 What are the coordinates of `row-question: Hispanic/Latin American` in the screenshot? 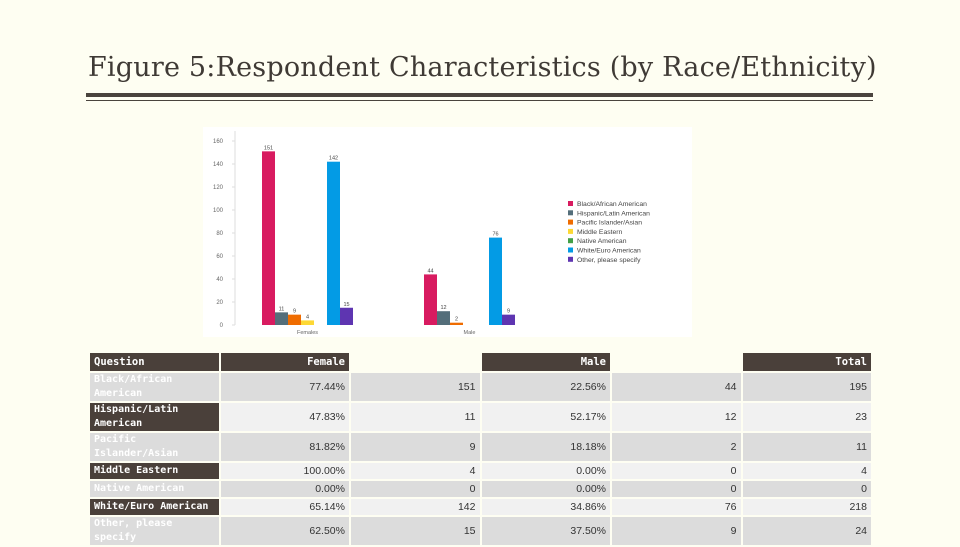 It's located at (154, 417).